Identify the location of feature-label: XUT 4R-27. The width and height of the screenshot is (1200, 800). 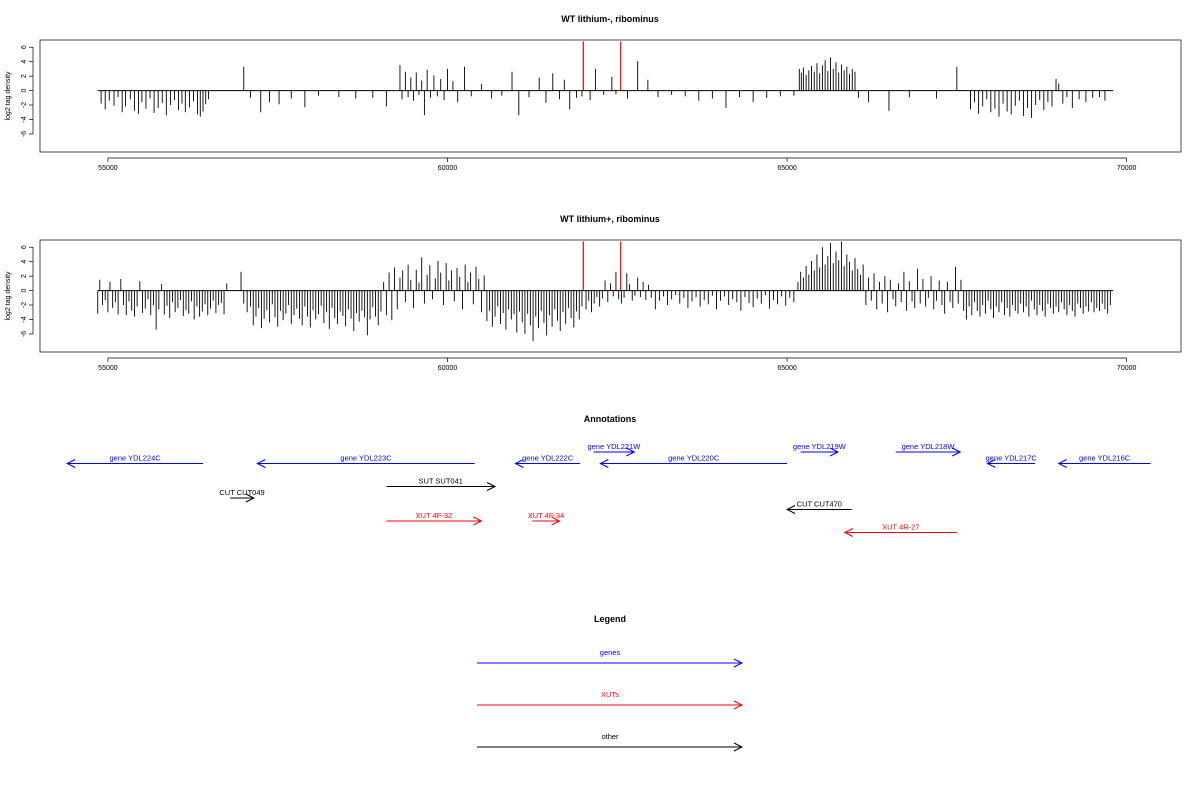
(900, 527).